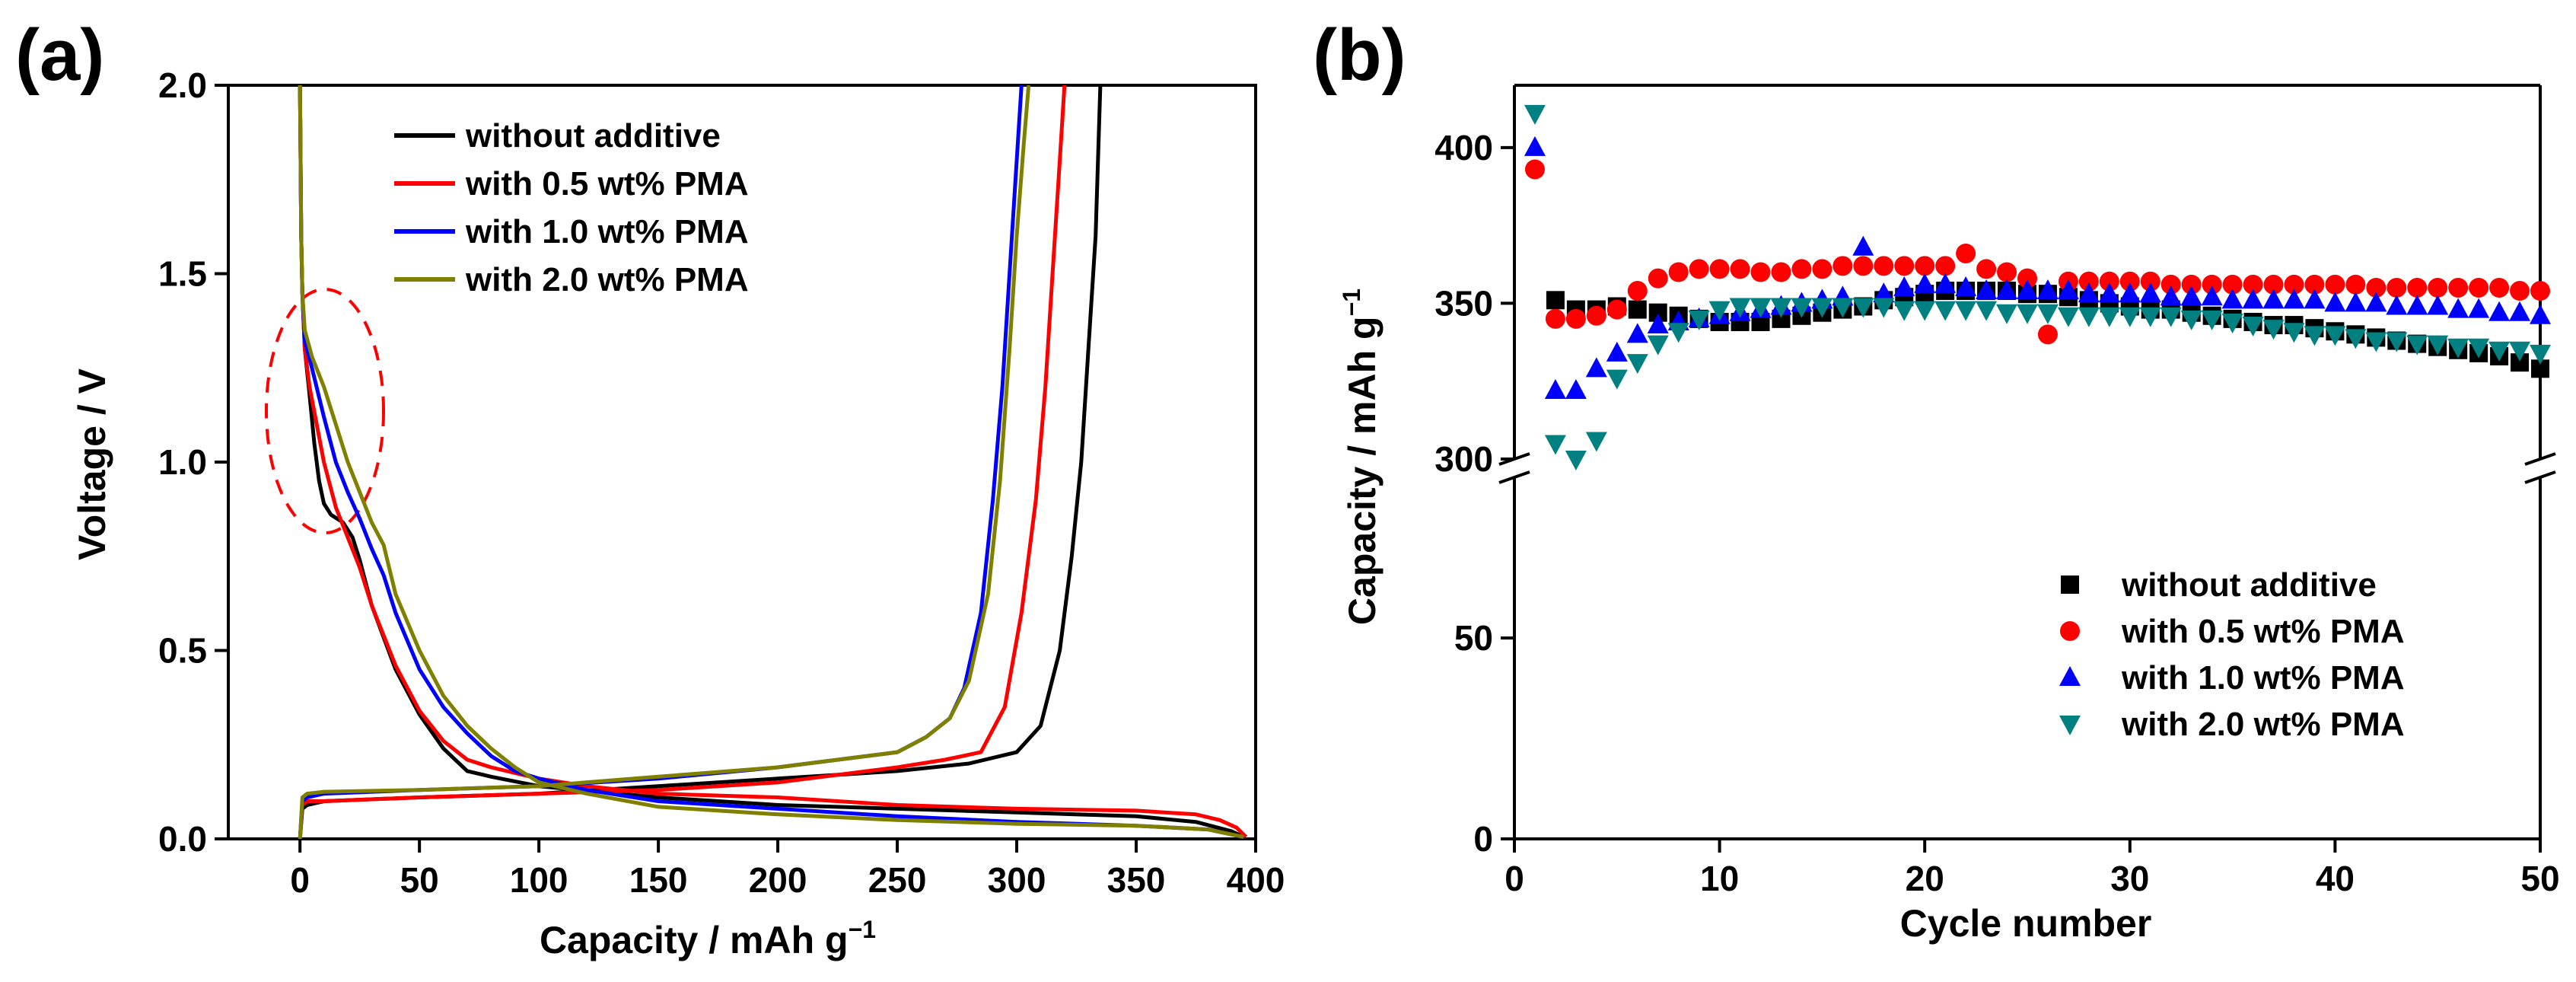 The width and height of the screenshot is (2576, 982). Describe the element at coordinates (1256, 880) in the screenshot. I see `x-tick-label-a: 400` at that location.